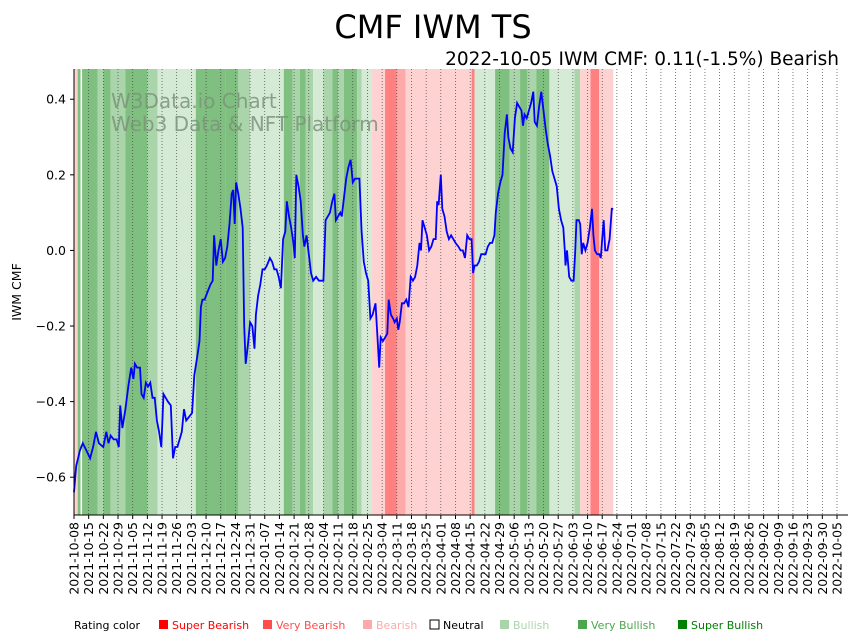  What do you see at coordinates (220, 558) in the screenshot?
I see `x-tick-label-10: 2021-12-17` at bounding box center [220, 558].